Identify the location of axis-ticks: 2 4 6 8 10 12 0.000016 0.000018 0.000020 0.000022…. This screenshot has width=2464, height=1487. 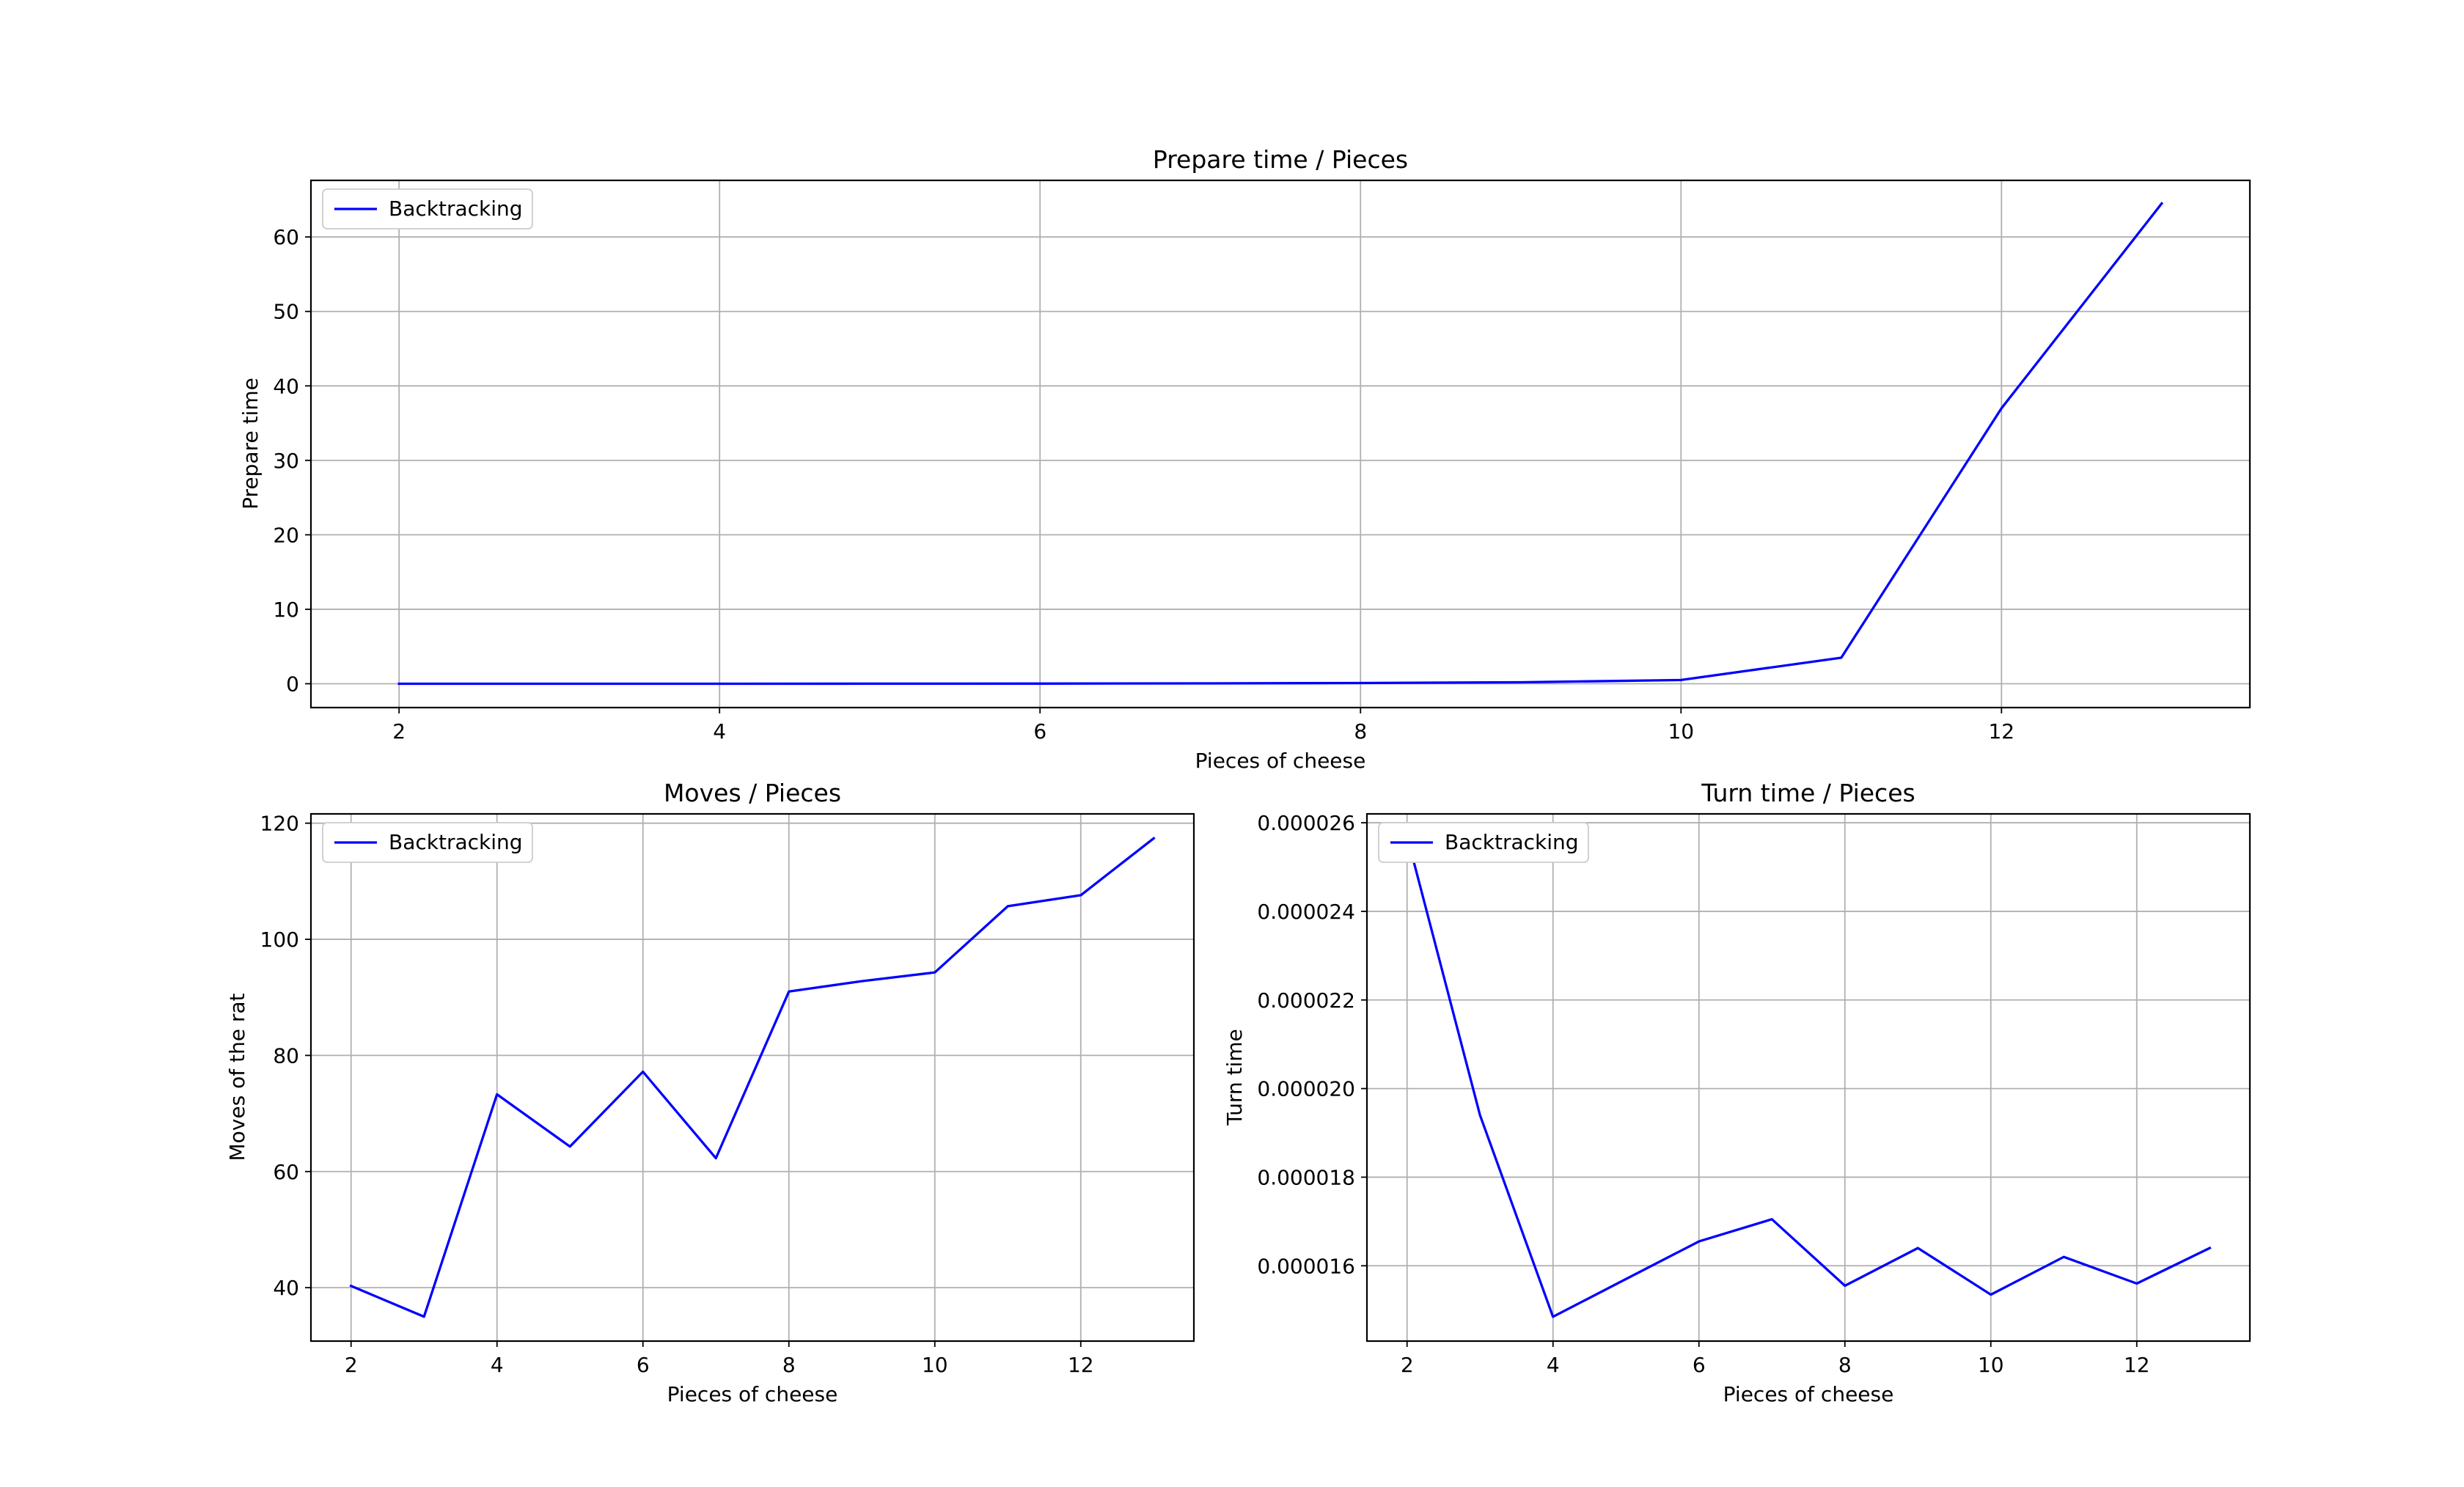
(1703, 1094).